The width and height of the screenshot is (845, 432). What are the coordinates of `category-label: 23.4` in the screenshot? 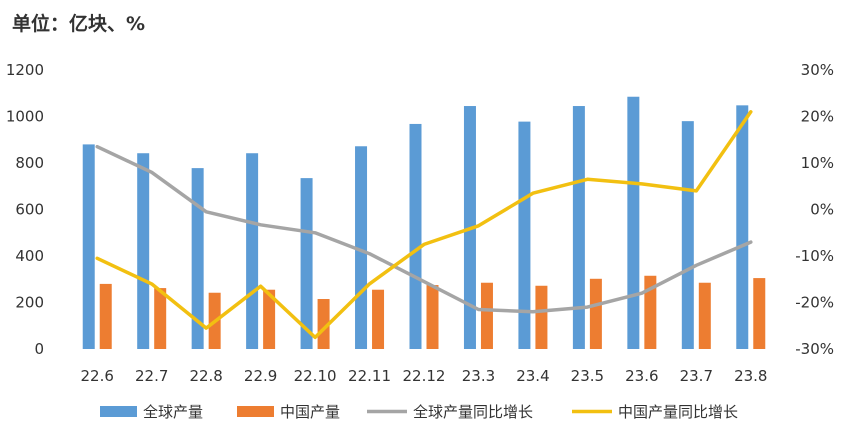 It's located at (532, 376).